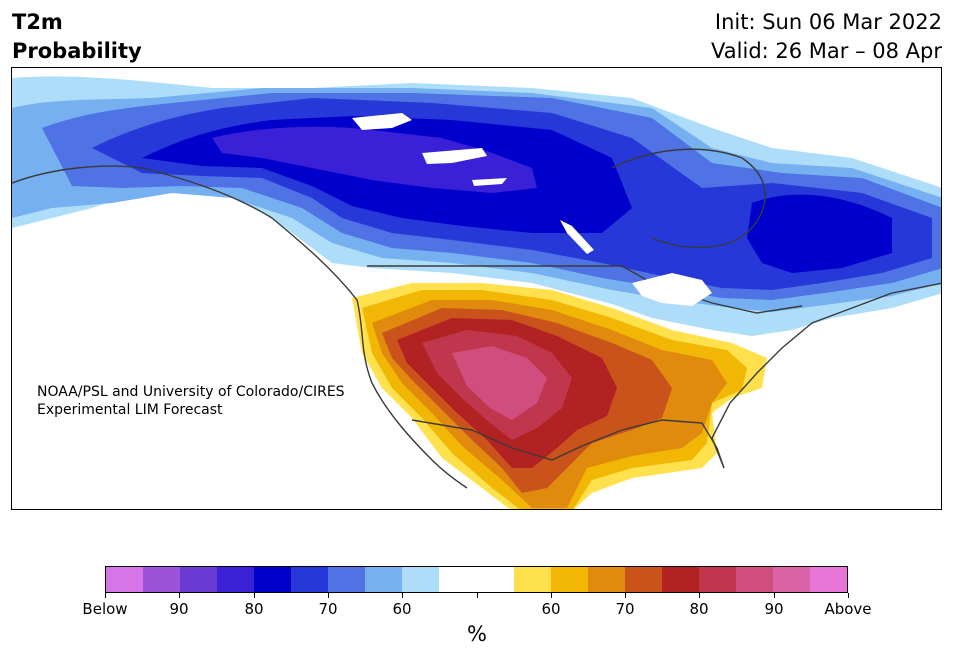  What do you see at coordinates (672, 289) in the screenshot?
I see `great-lakes` at bounding box center [672, 289].